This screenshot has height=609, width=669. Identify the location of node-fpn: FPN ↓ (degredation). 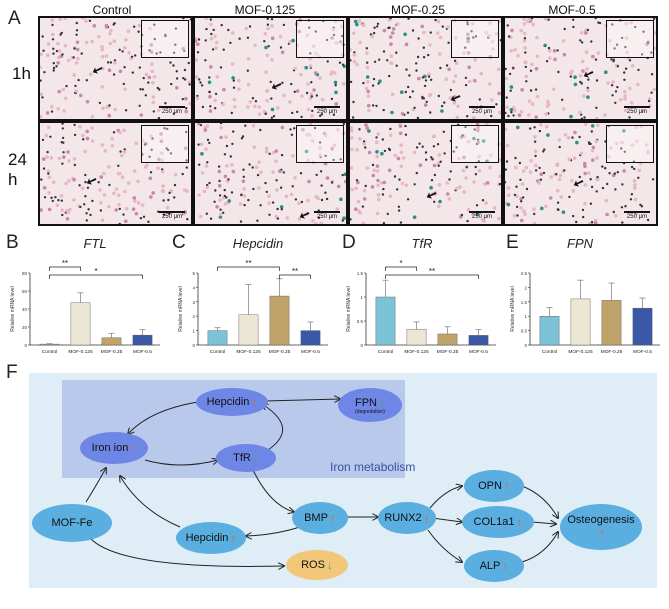
(370, 405).